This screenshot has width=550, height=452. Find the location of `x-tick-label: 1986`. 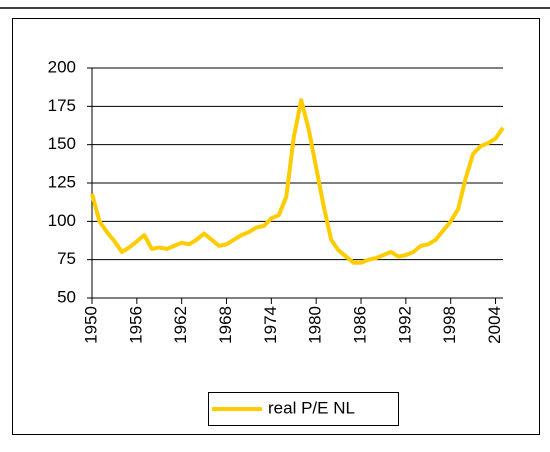

x-tick-label: 1986 is located at coordinates (360, 325).